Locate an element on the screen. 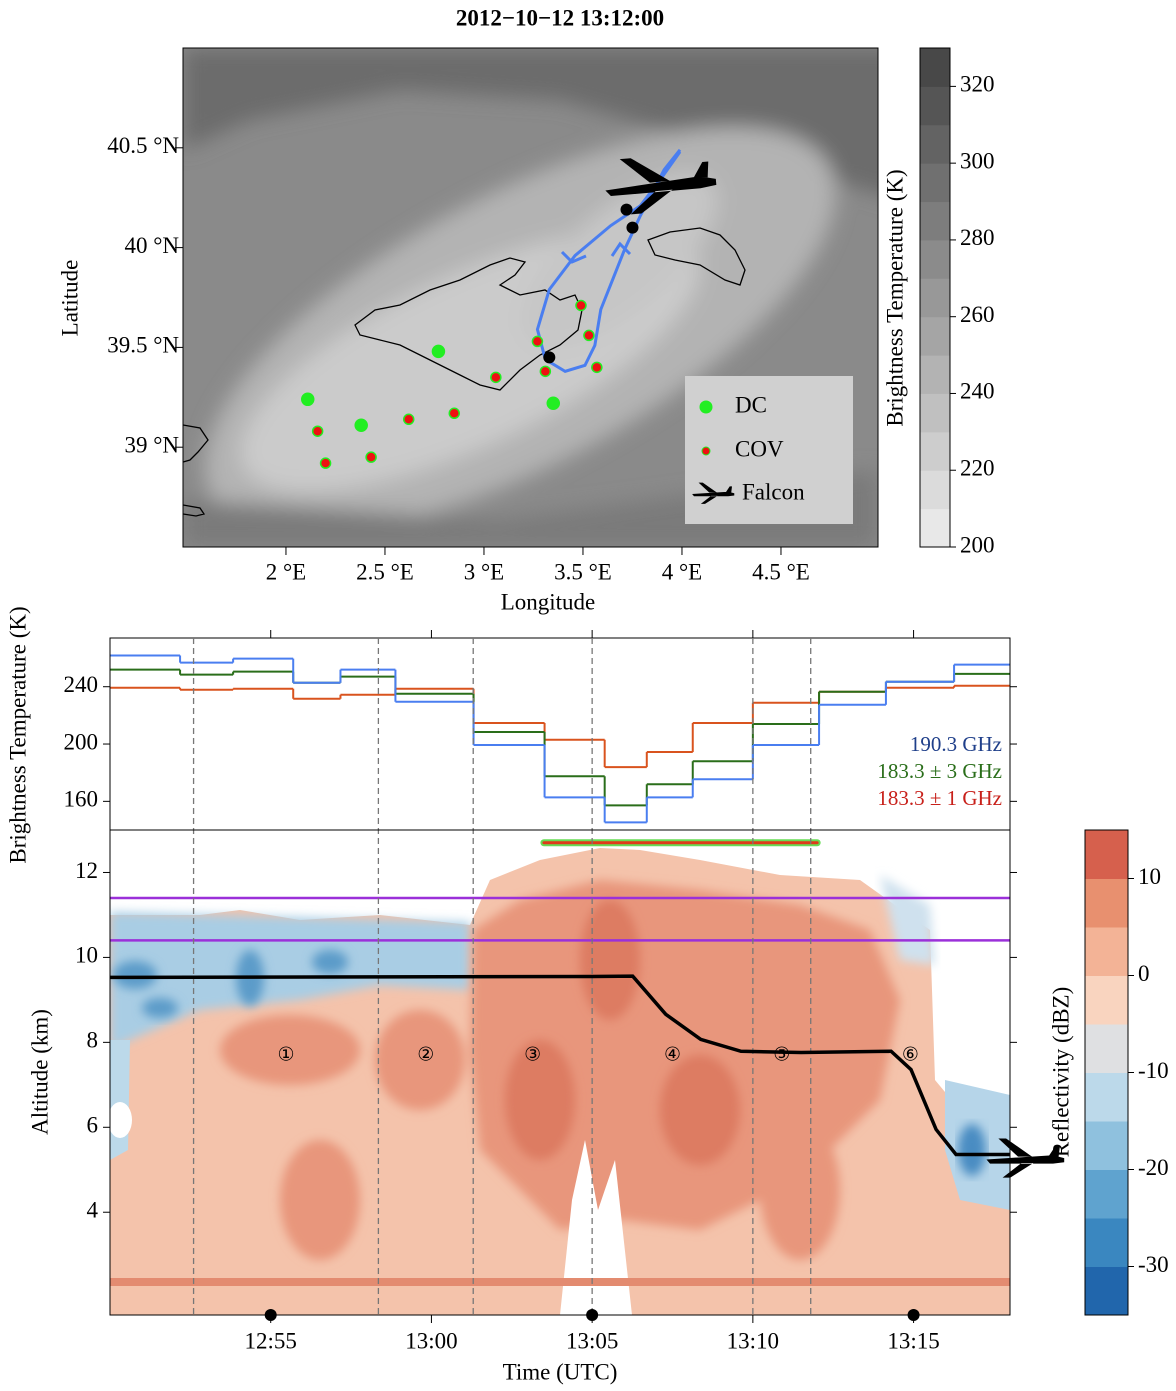  legend-label: DC is located at coordinates (751, 404).